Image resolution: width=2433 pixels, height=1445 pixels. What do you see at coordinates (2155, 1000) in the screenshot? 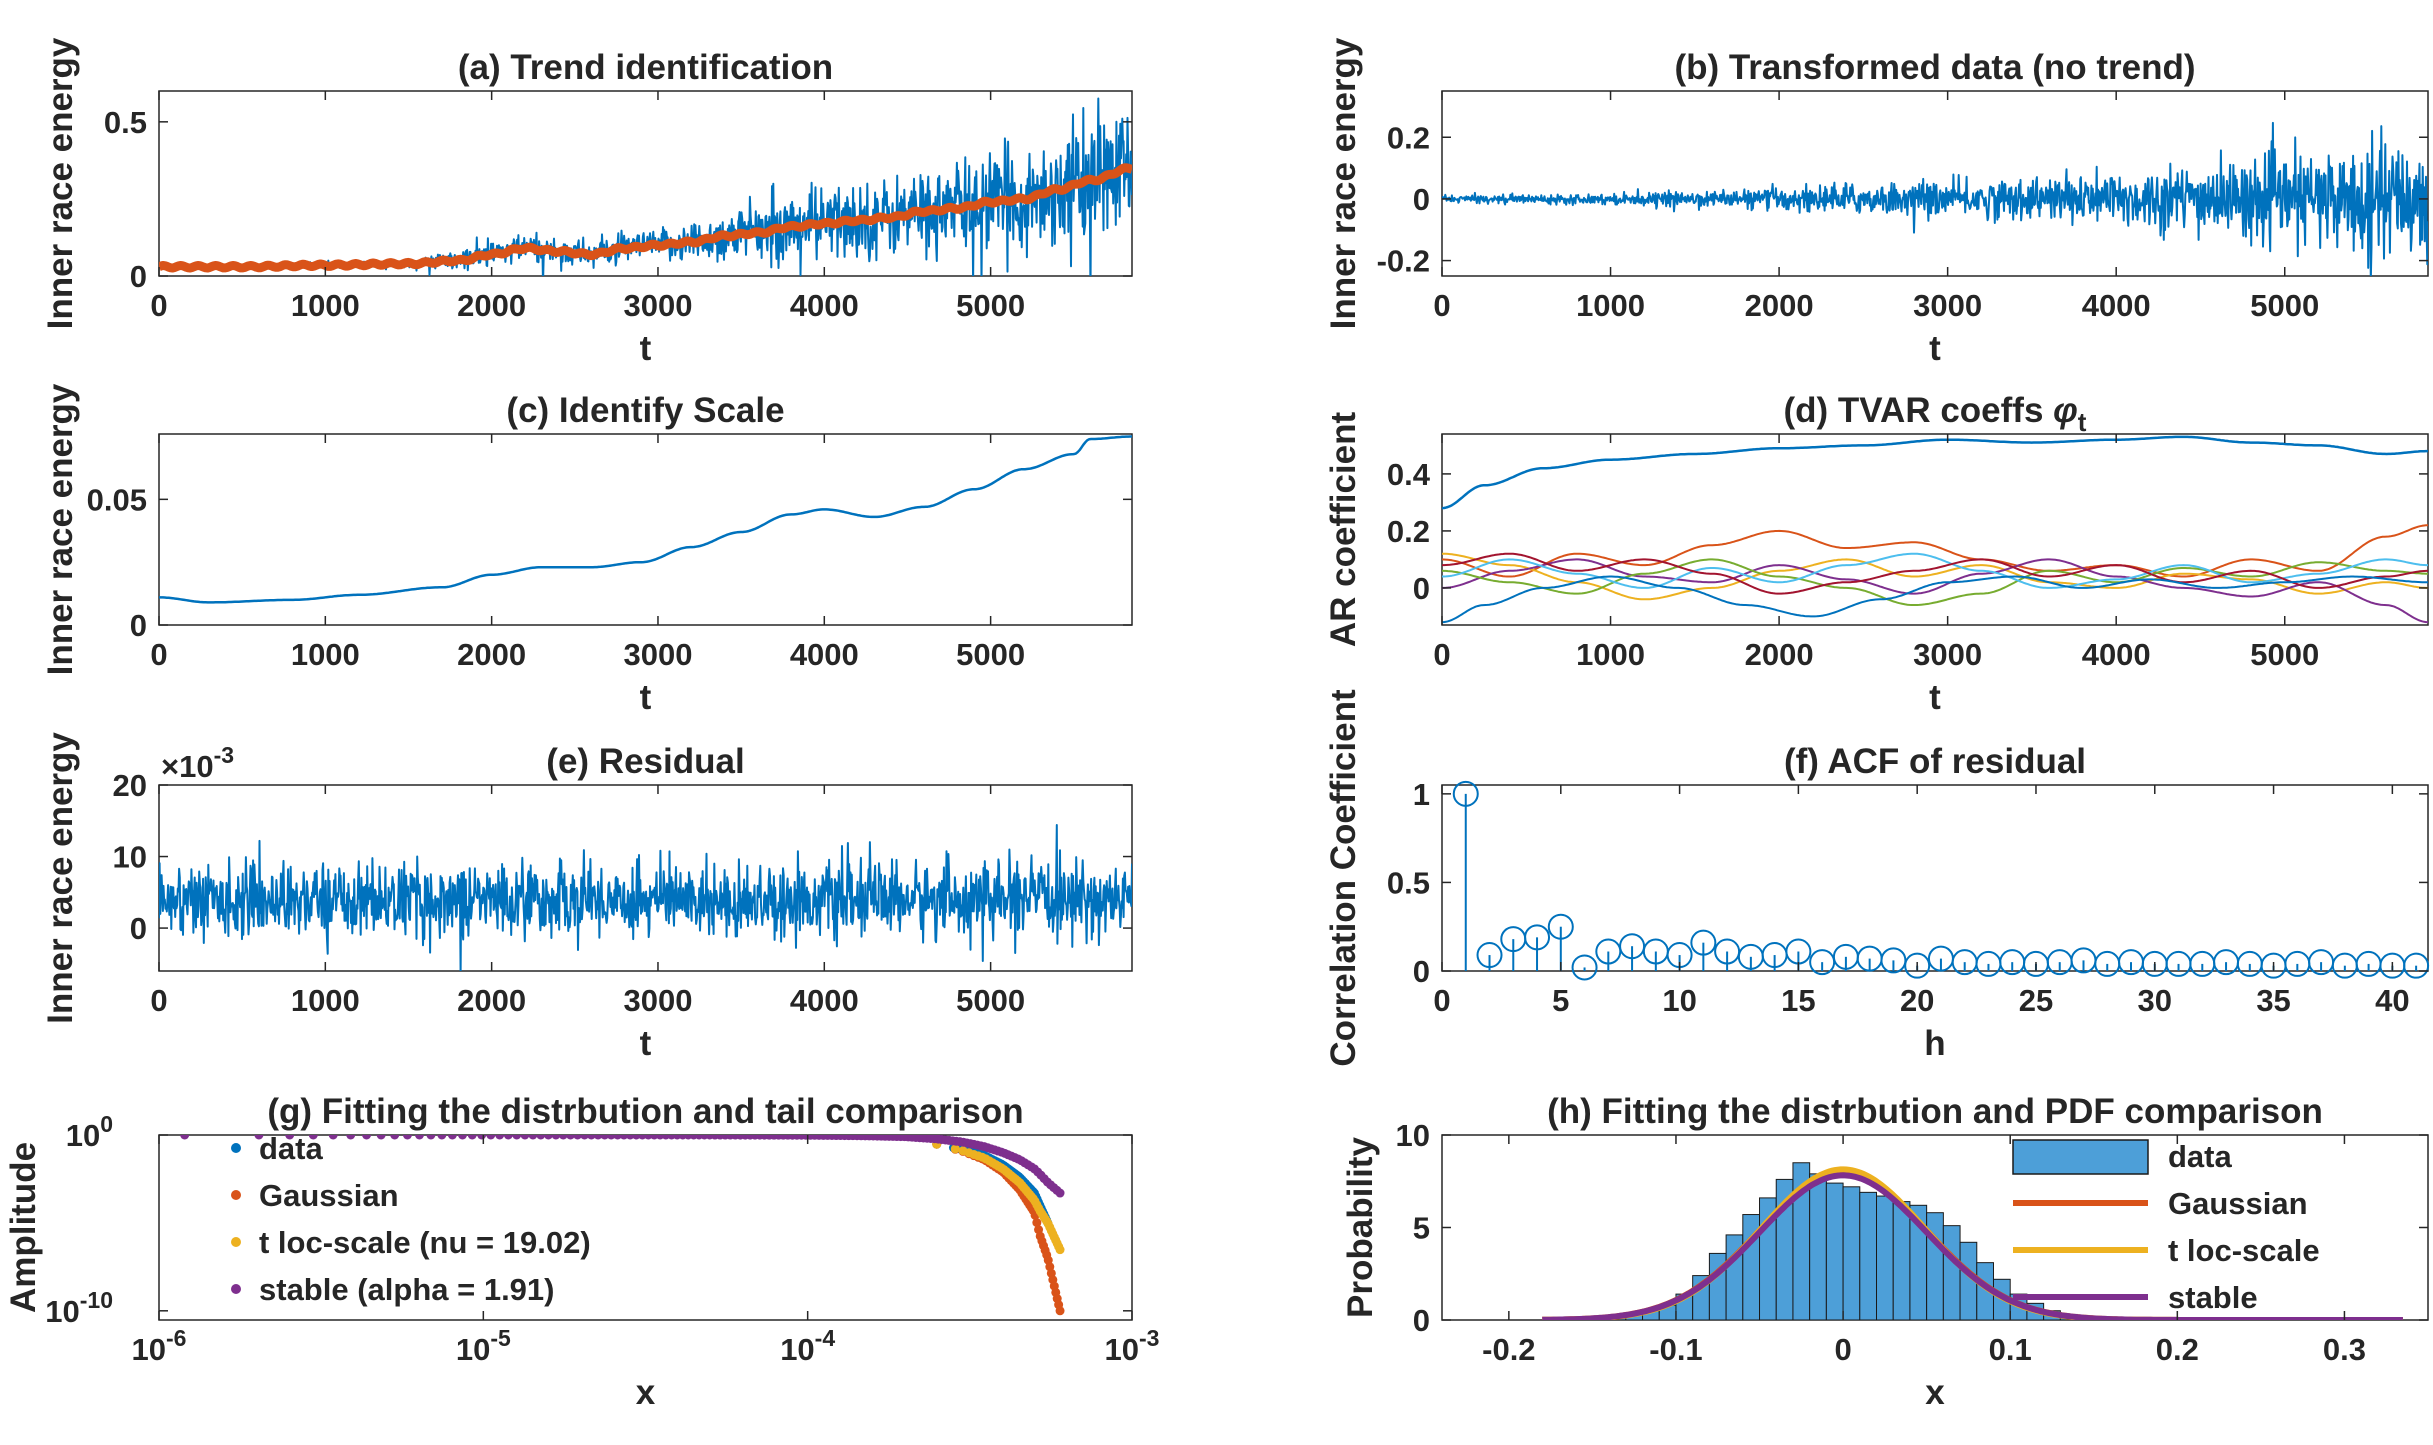
I see `x-tick-label: 30` at bounding box center [2155, 1000].